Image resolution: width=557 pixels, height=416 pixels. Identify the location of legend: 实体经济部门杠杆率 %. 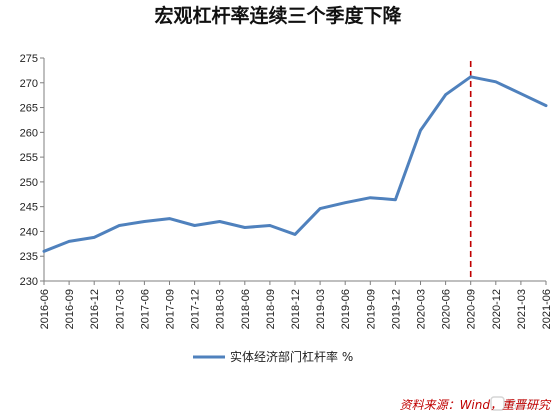
(273, 356).